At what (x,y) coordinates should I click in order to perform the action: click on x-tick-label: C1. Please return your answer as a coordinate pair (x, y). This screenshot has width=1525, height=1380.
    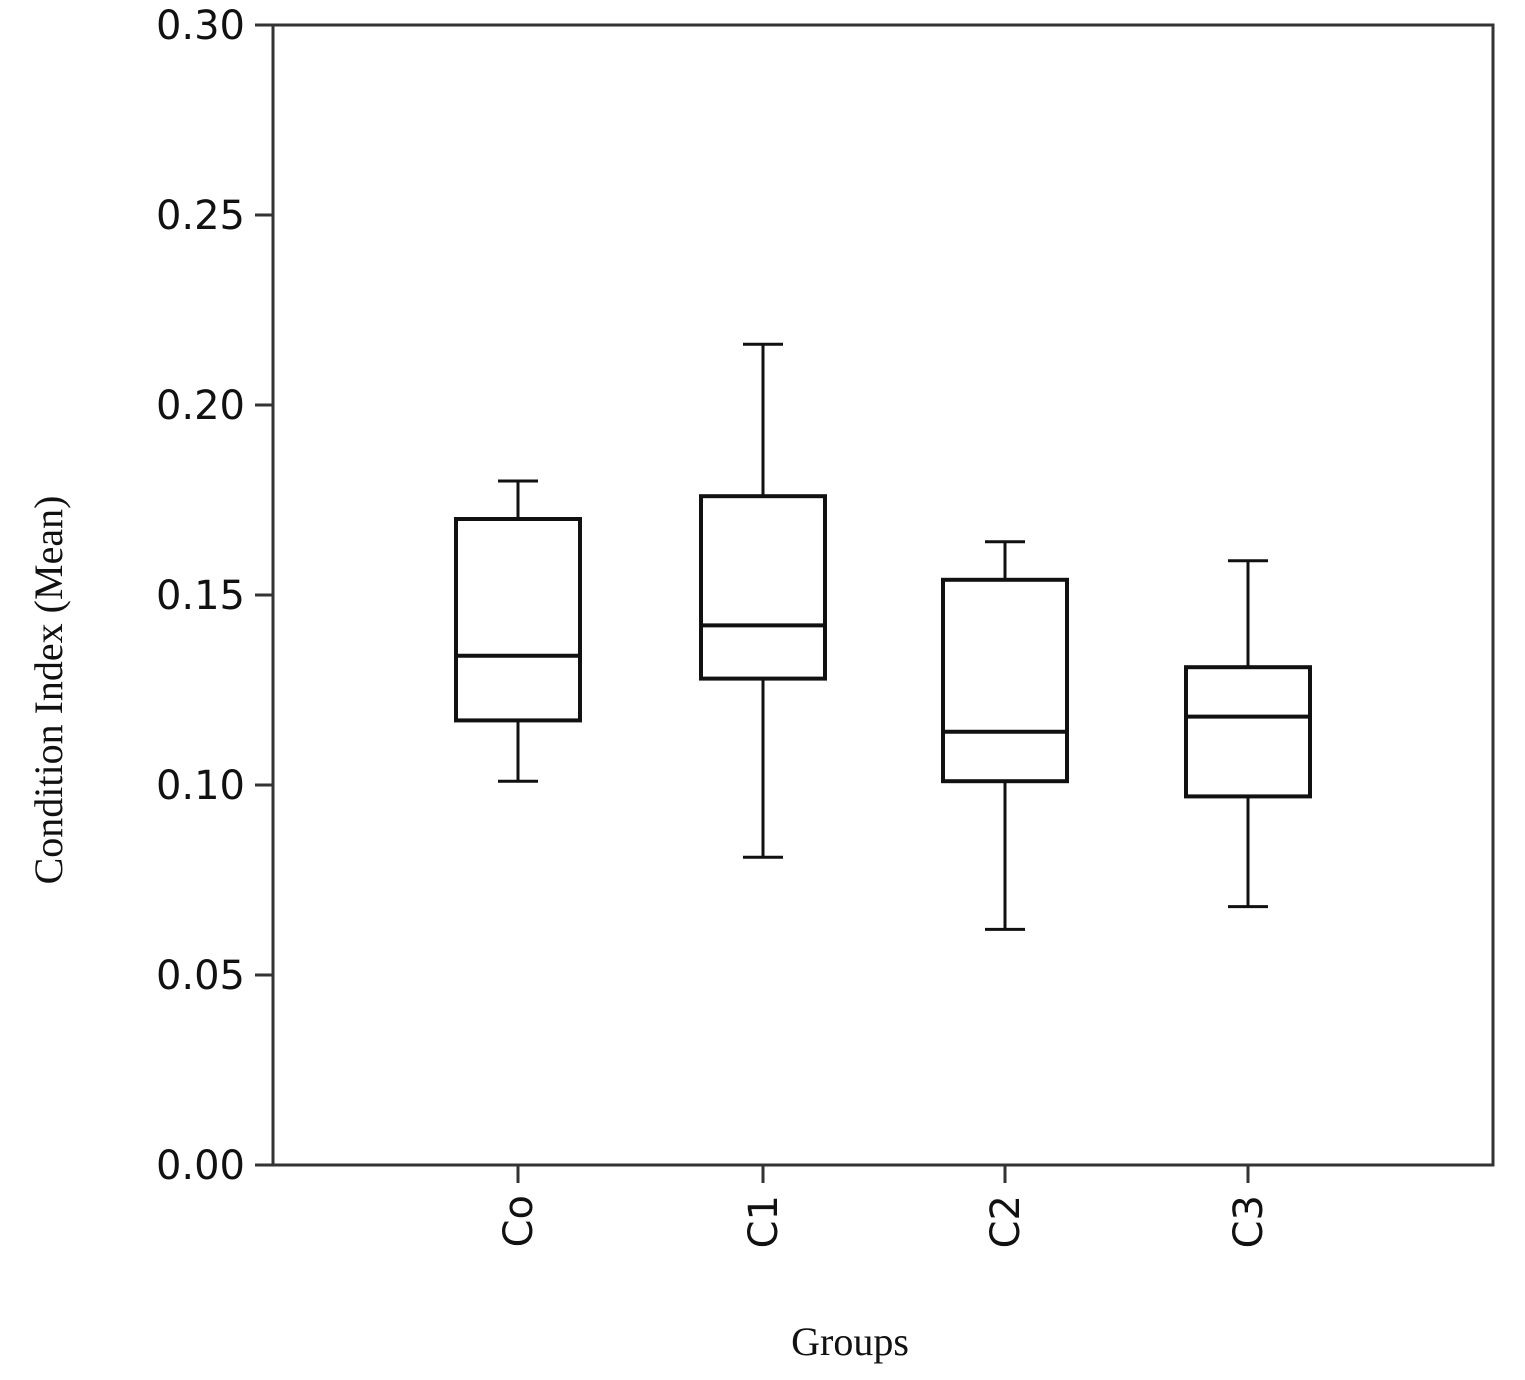
    Looking at the image, I should click on (764, 1221).